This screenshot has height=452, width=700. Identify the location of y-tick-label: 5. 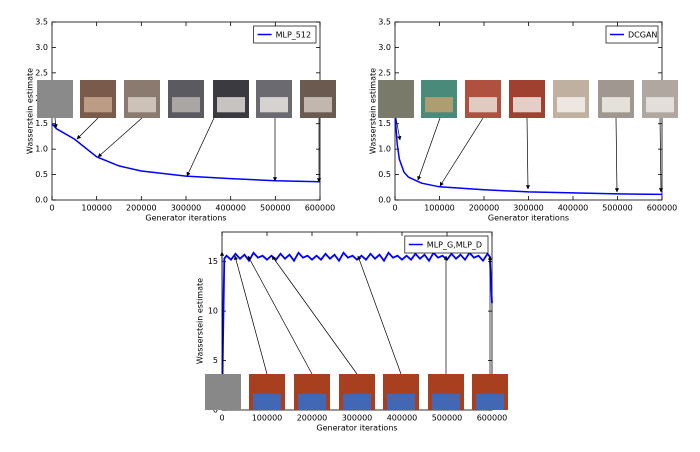
(215, 360).